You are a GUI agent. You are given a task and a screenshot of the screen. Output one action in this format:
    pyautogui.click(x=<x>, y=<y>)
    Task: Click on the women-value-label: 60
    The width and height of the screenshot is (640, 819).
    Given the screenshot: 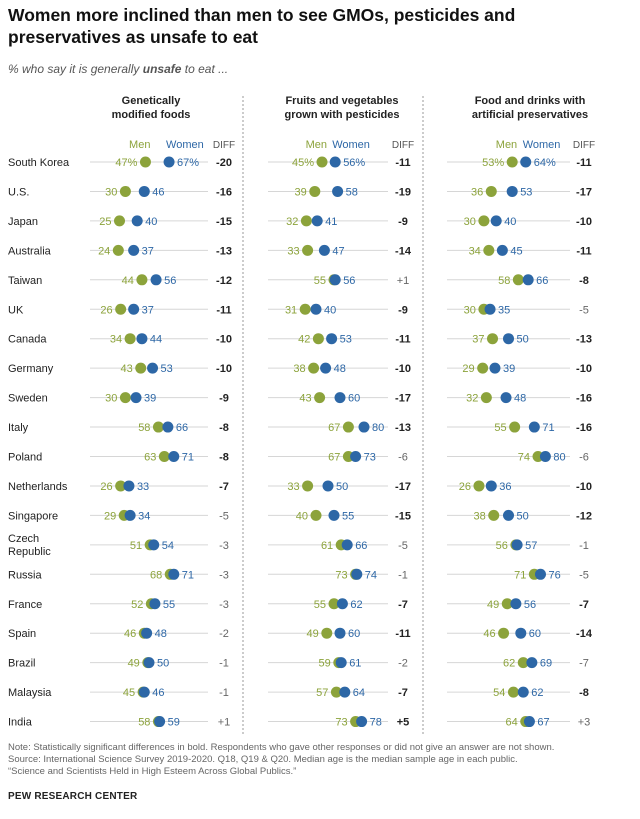 What is the action you would take?
    pyautogui.click(x=535, y=634)
    